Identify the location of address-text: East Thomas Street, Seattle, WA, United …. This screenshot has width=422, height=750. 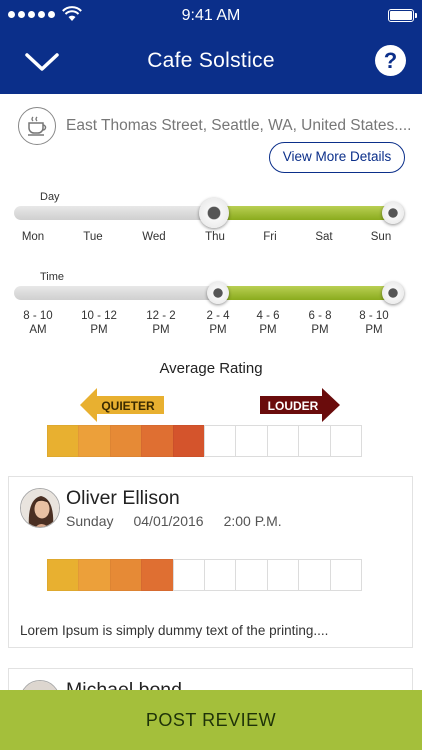
(238, 125).